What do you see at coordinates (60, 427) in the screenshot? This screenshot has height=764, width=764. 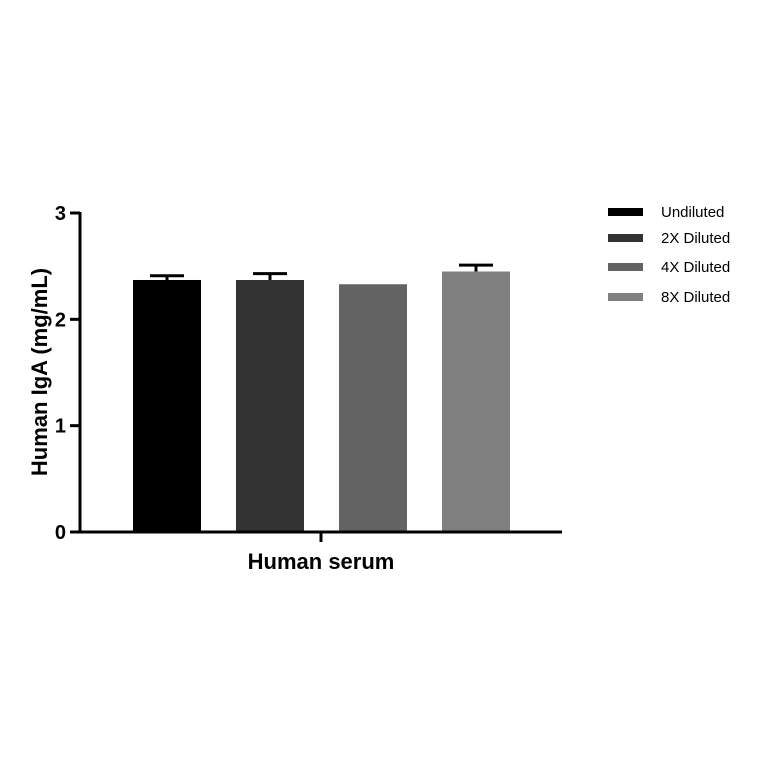 I see `y-tick-label: 1` at bounding box center [60, 427].